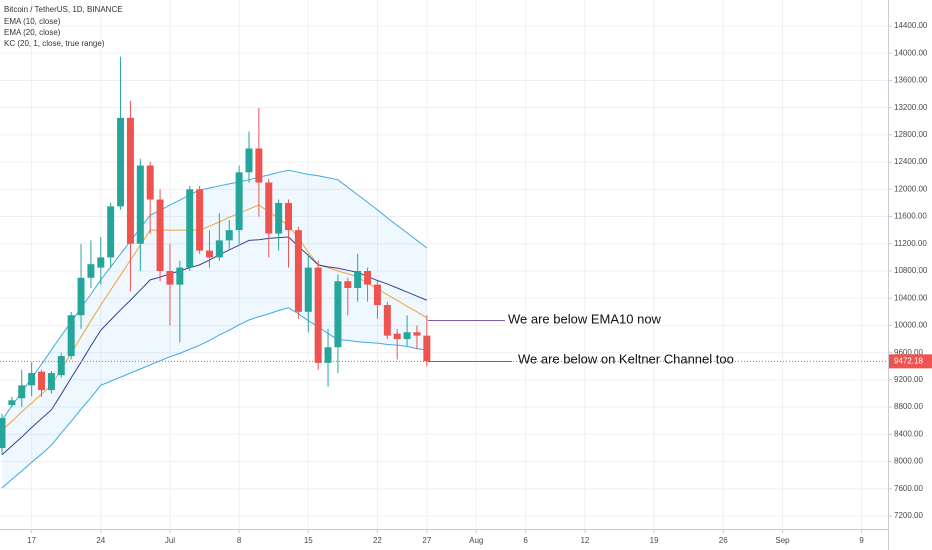 Image resolution: width=932 pixels, height=550 pixels. Describe the element at coordinates (908, 433) in the screenshot. I see `y-tick-label: 8400.00` at that location.